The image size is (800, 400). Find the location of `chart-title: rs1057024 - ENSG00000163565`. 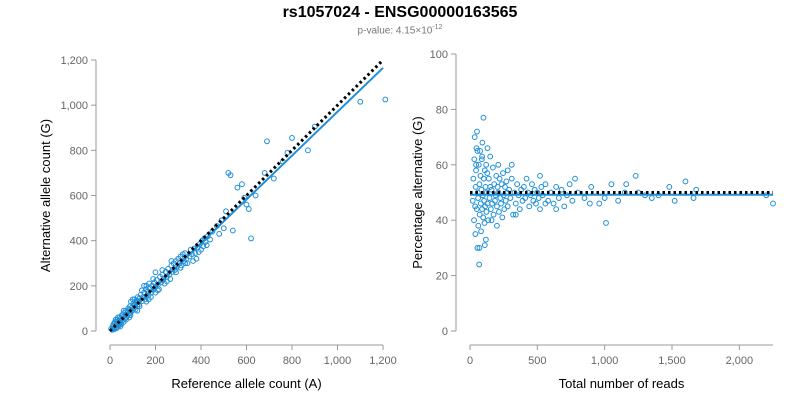

chart-title: rs1057024 - ENSG00000163565 is located at coordinates (400, 12).